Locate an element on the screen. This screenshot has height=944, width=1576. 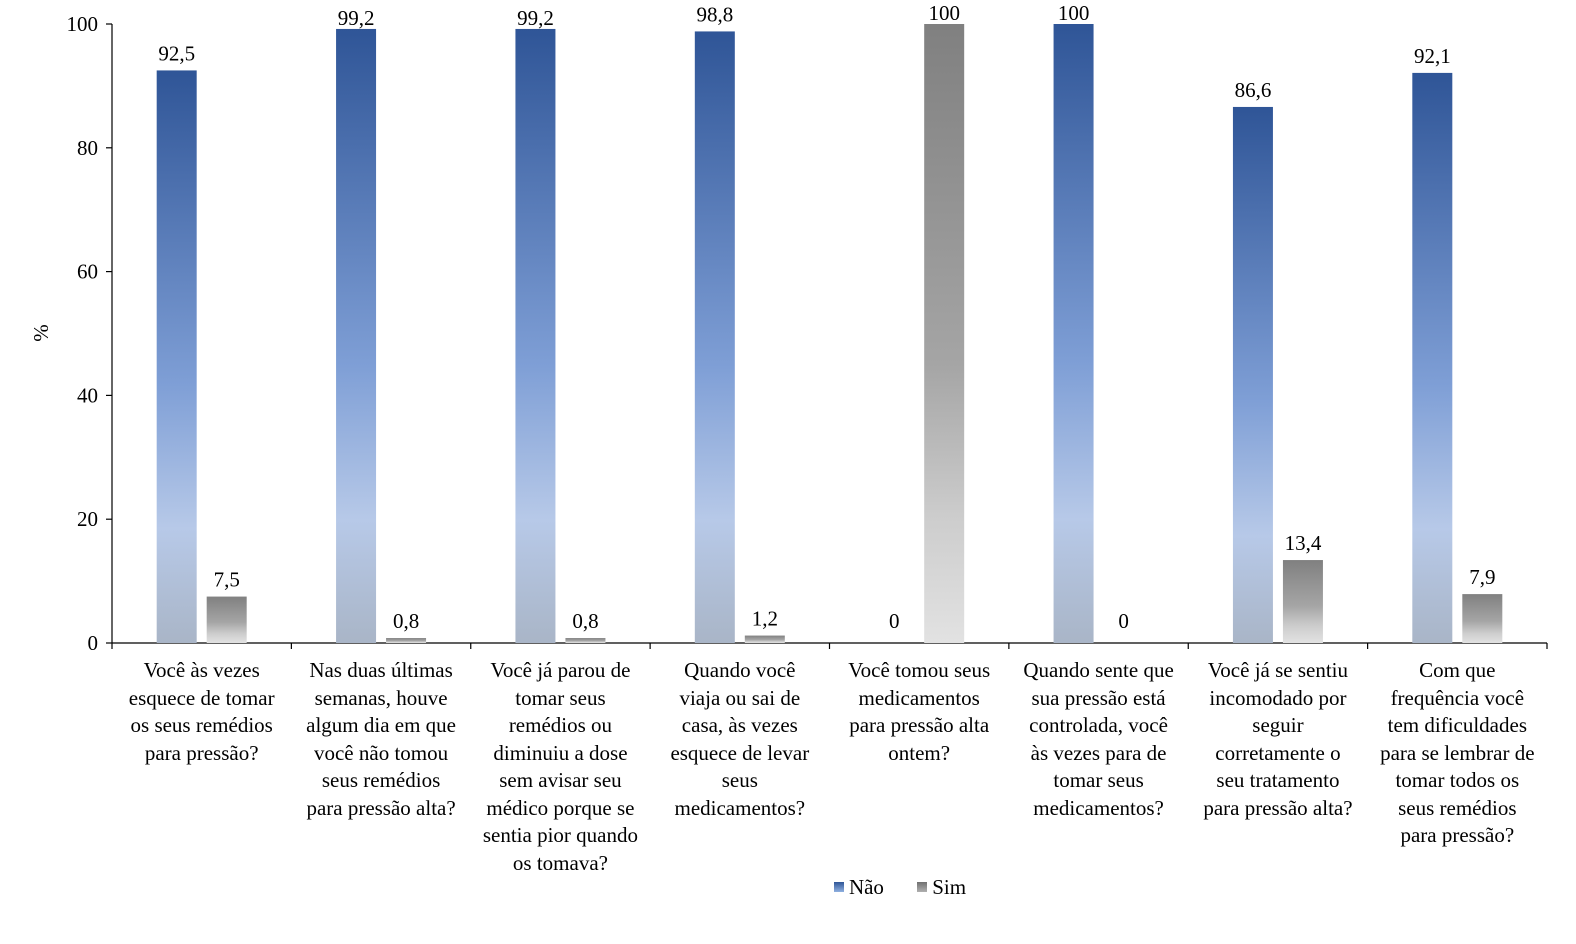
legend-item-sim: Sim is located at coordinates (941, 887).